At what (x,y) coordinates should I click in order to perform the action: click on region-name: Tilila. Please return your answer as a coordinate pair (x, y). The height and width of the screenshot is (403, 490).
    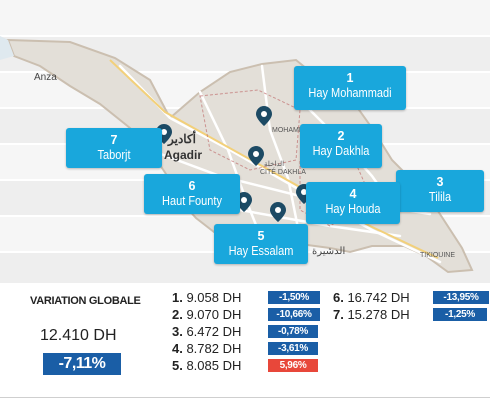
    Looking at the image, I should click on (440, 197).